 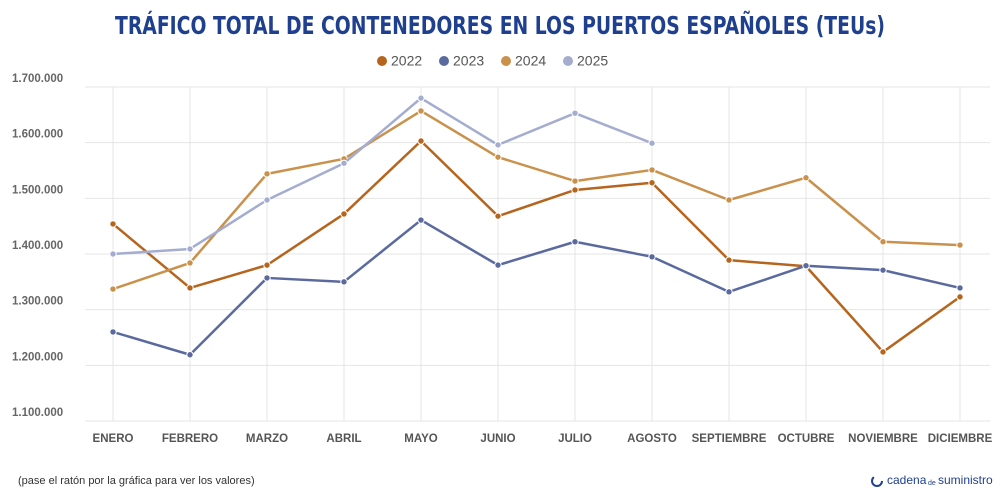 What do you see at coordinates (965, 480) in the screenshot?
I see `logo-text: suministro` at bounding box center [965, 480].